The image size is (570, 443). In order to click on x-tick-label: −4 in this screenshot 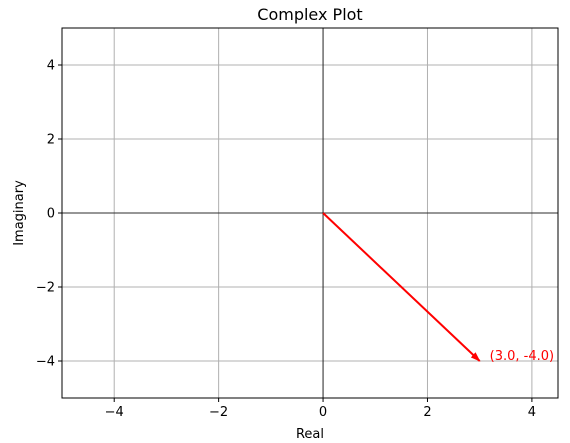, I will do `click(114, 412)`.